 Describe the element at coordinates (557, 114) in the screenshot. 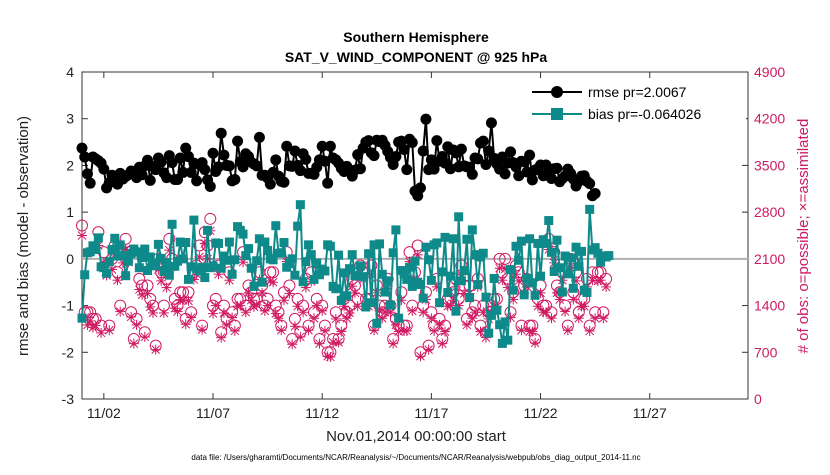

I see `legend-bias-marker` at that location.